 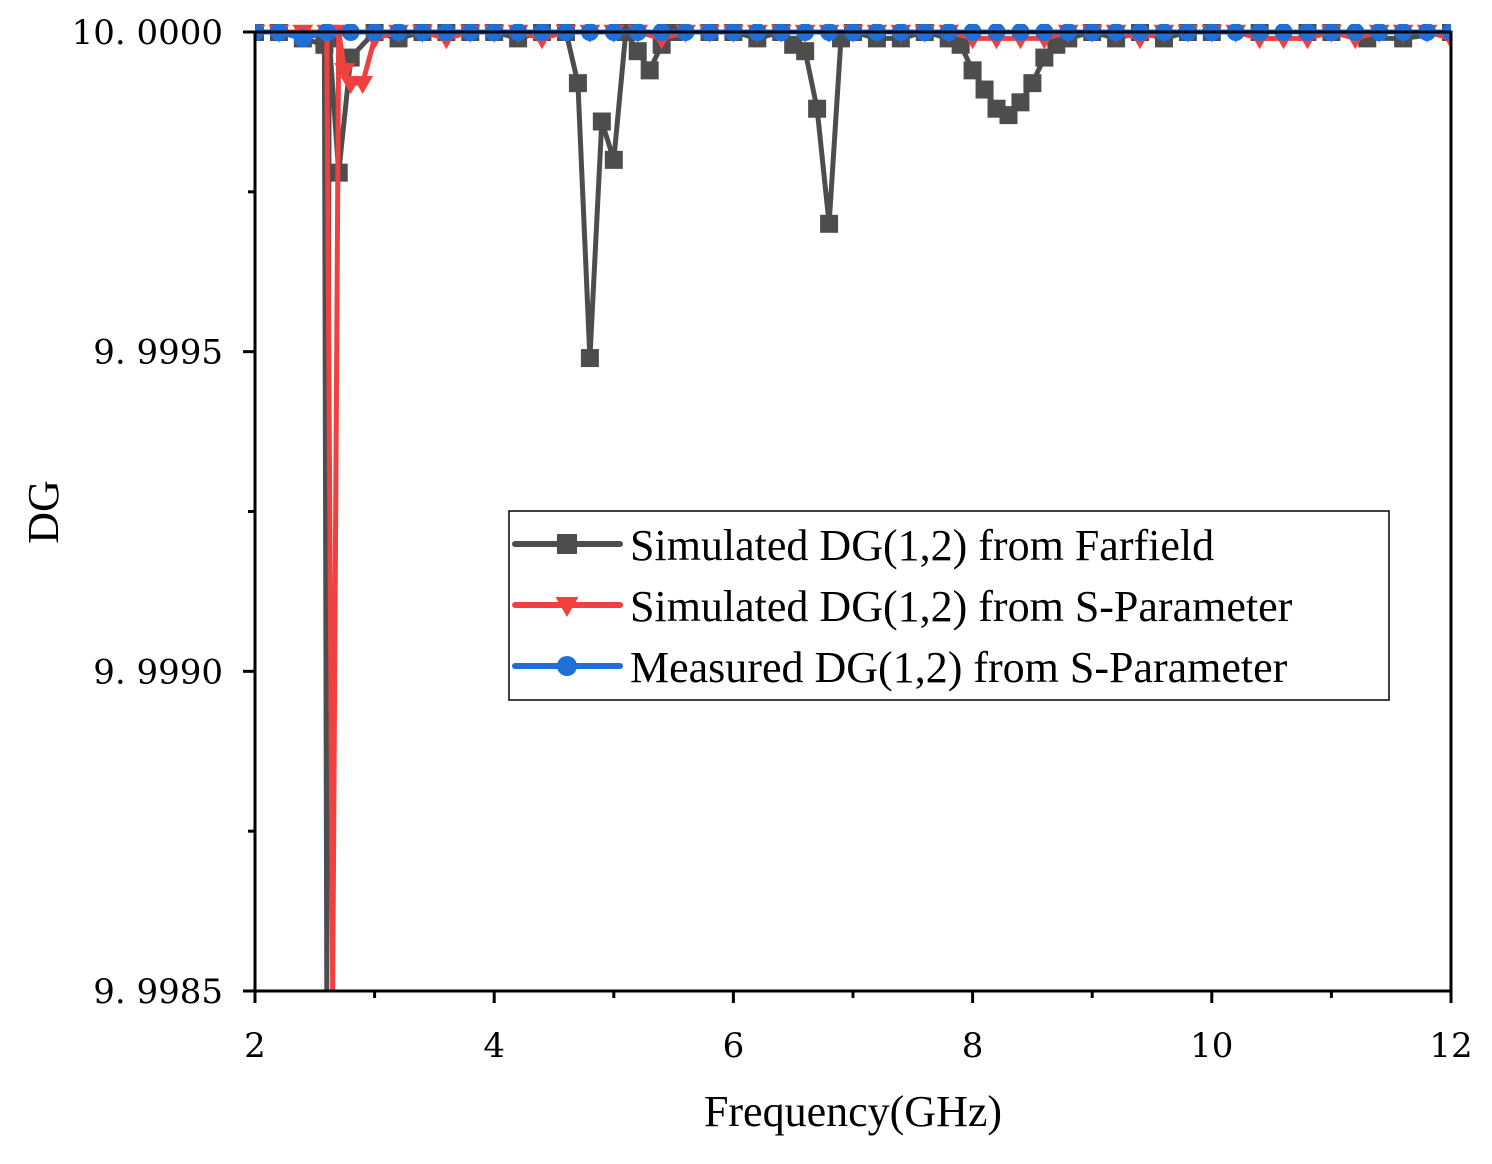 I want to click on x-tick-label: 8, so click(x=973, y=1046).